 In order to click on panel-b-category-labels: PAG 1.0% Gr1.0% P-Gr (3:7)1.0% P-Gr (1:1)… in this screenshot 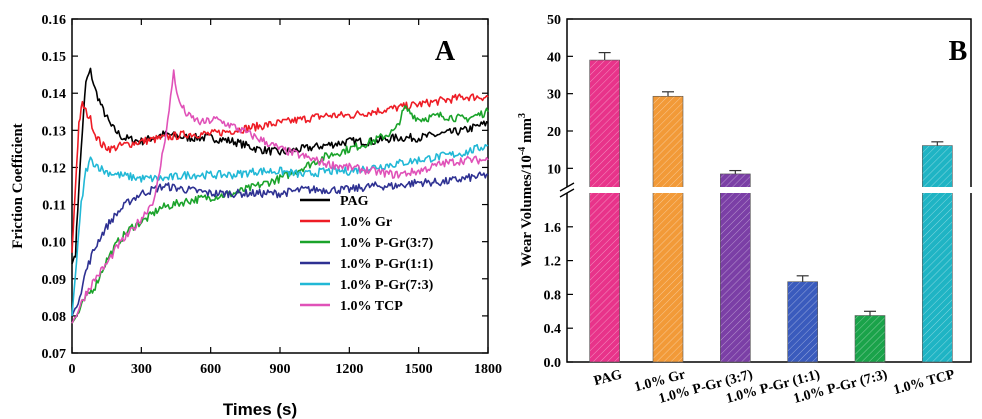, I will do `click(774, 387)`.